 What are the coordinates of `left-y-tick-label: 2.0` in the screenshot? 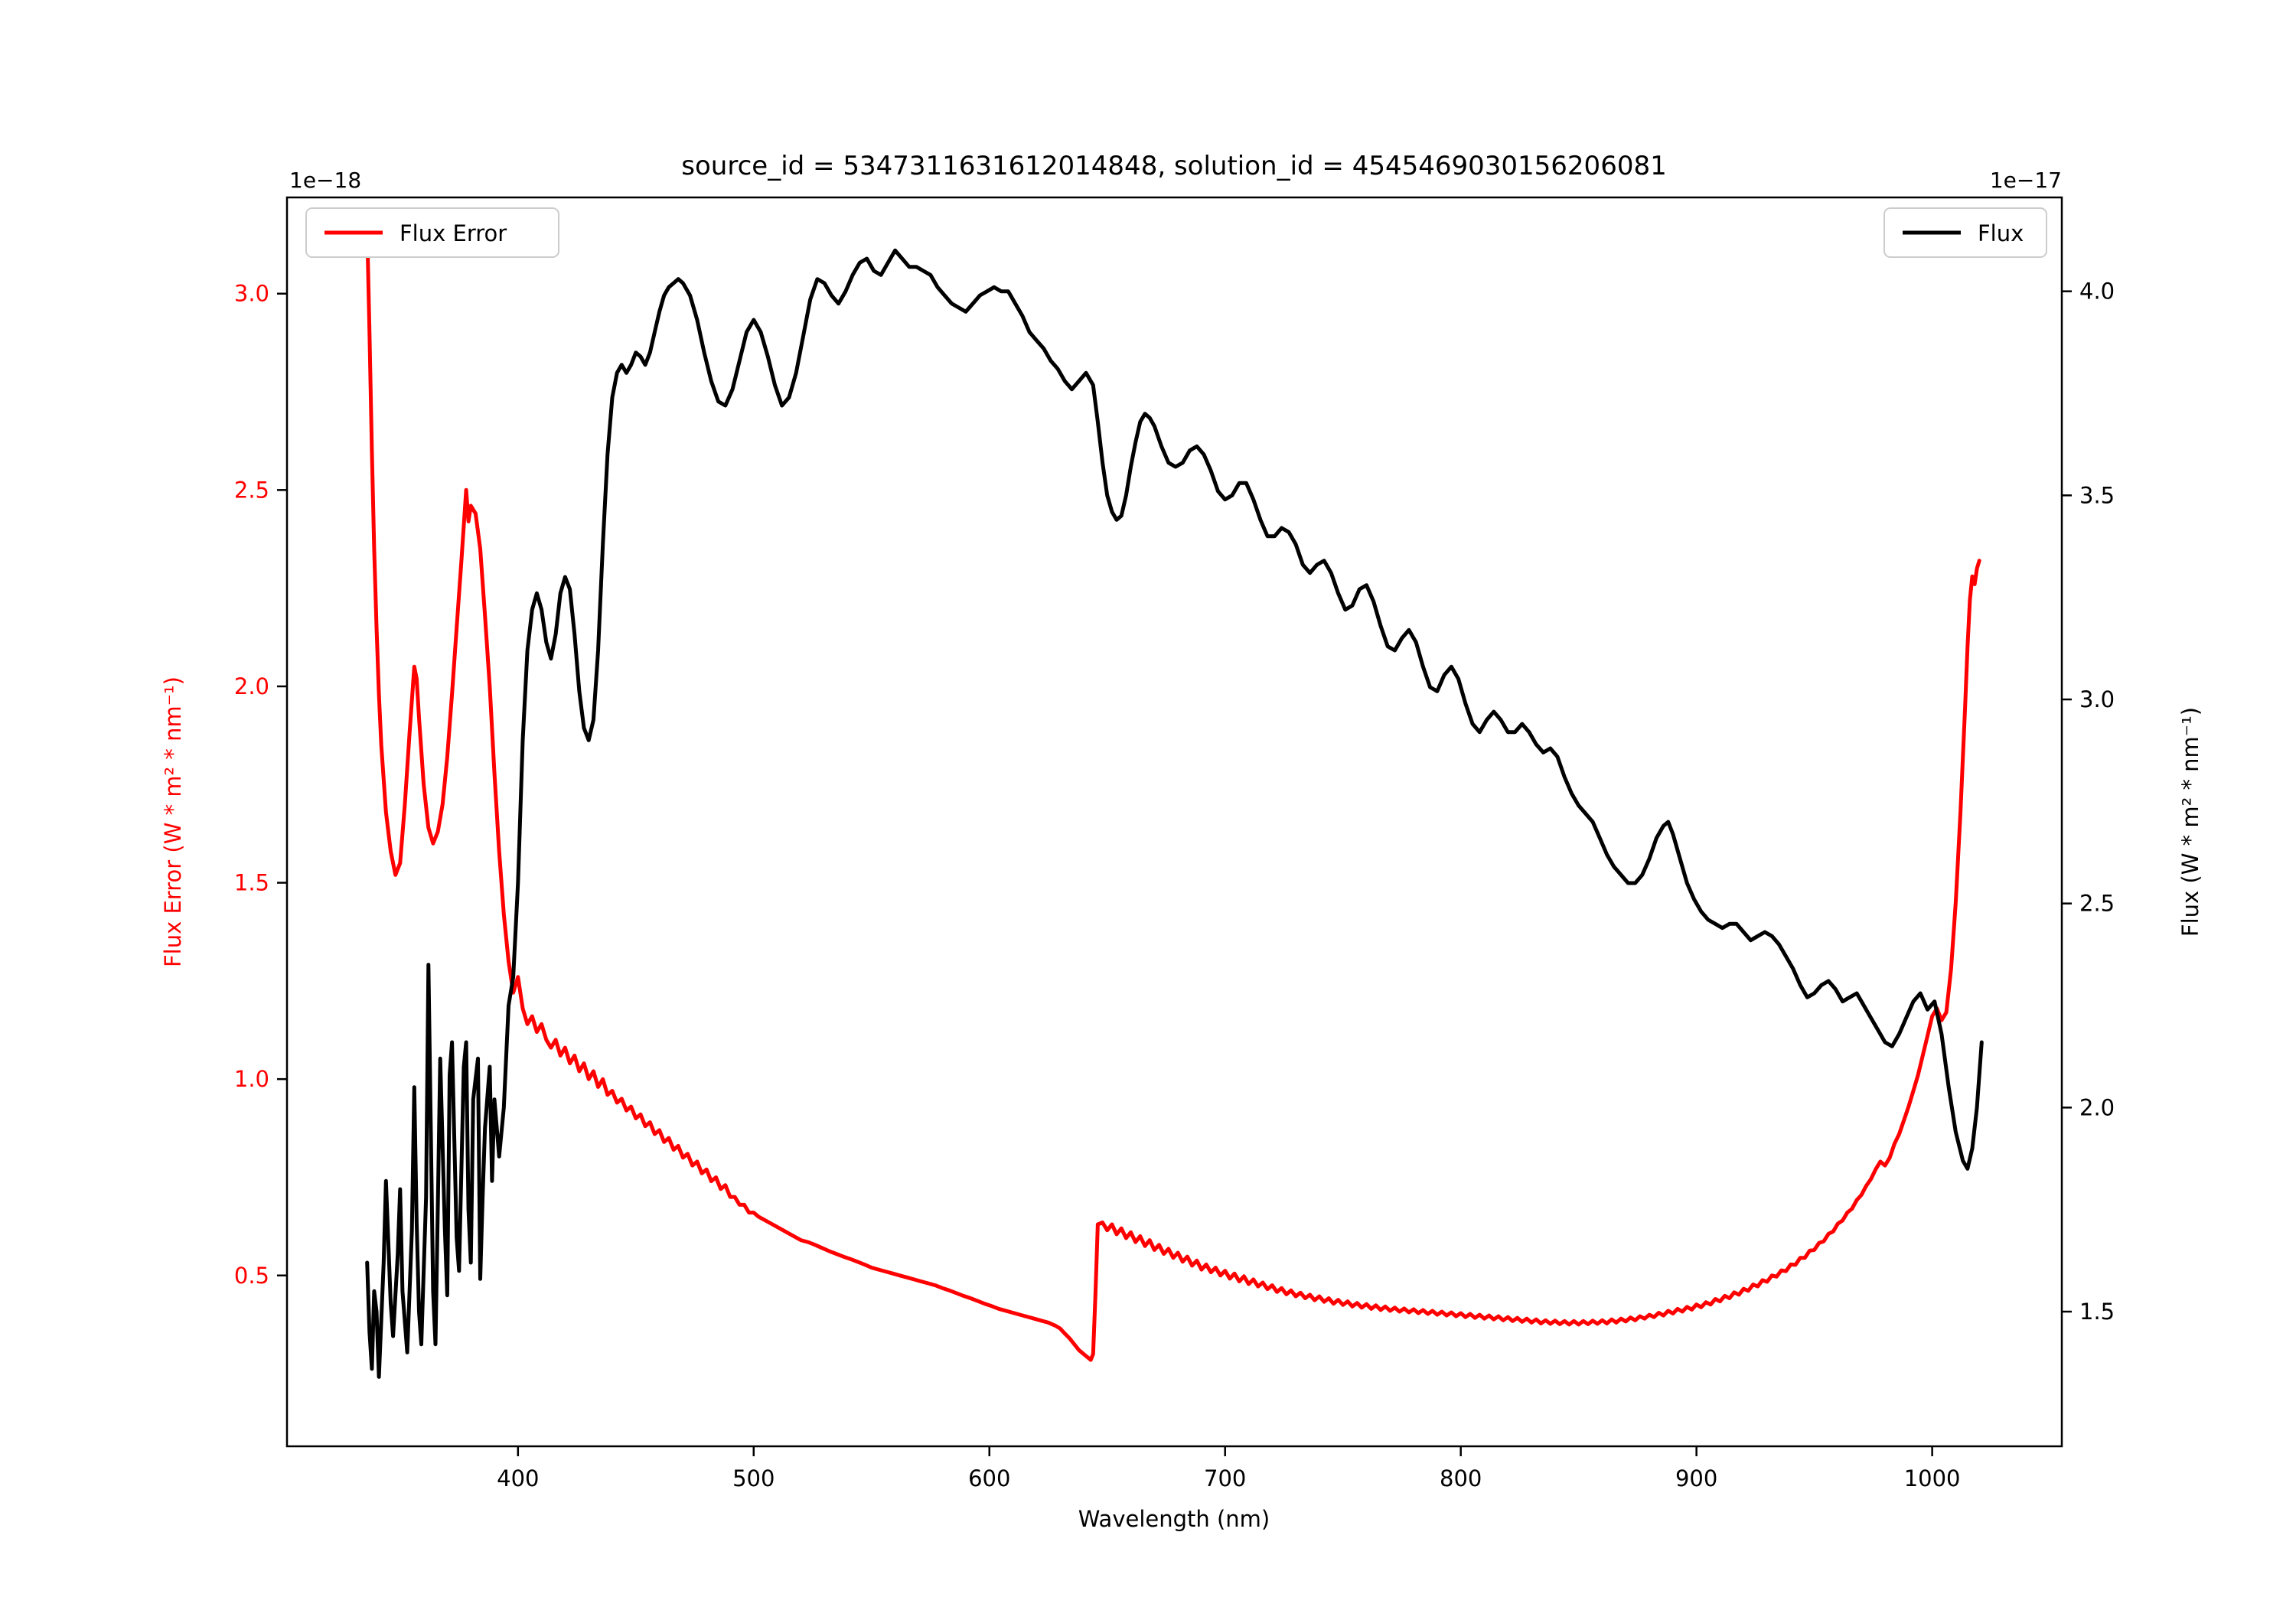 It's located at (251, 686).